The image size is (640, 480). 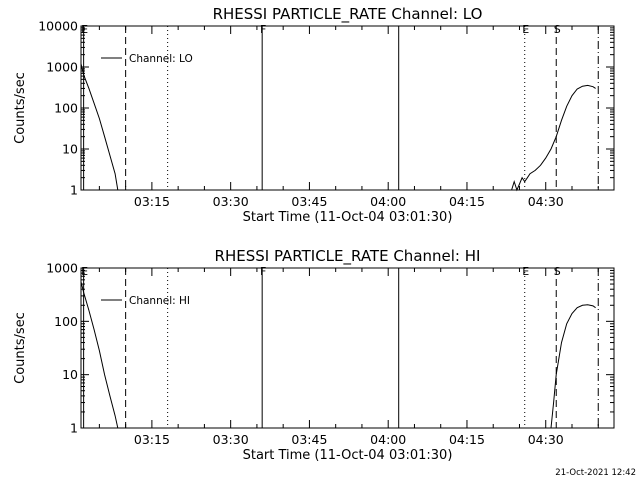 What do you see at coordinates (348, 14) in the screenshot?
I see `chart-title: RHESSI PARTICLE_RATE Channel: LO` at bounding box center [348, 14].